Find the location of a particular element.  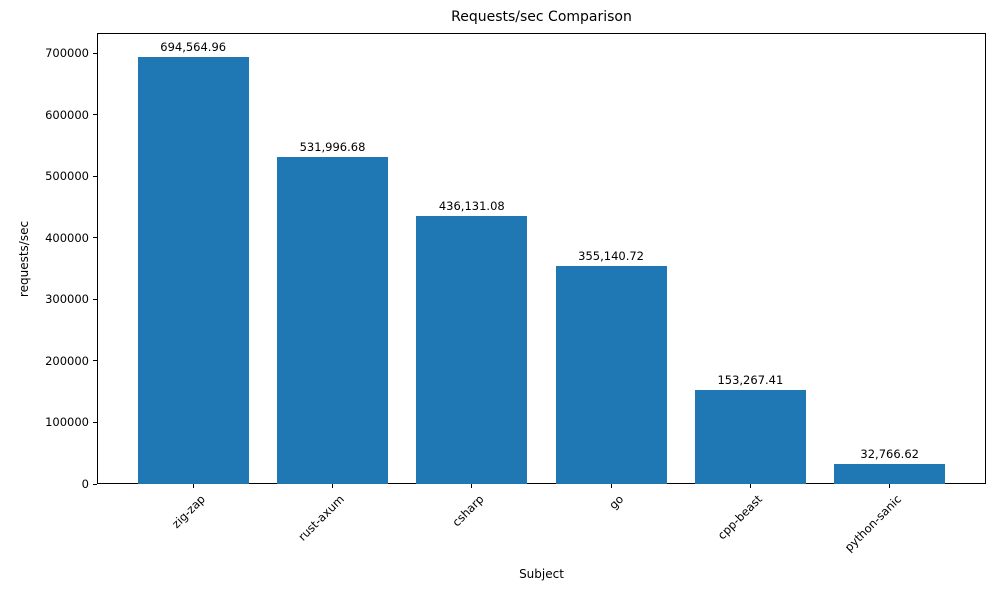

y-tick-label: 0 is located at coordinates (85, 484).